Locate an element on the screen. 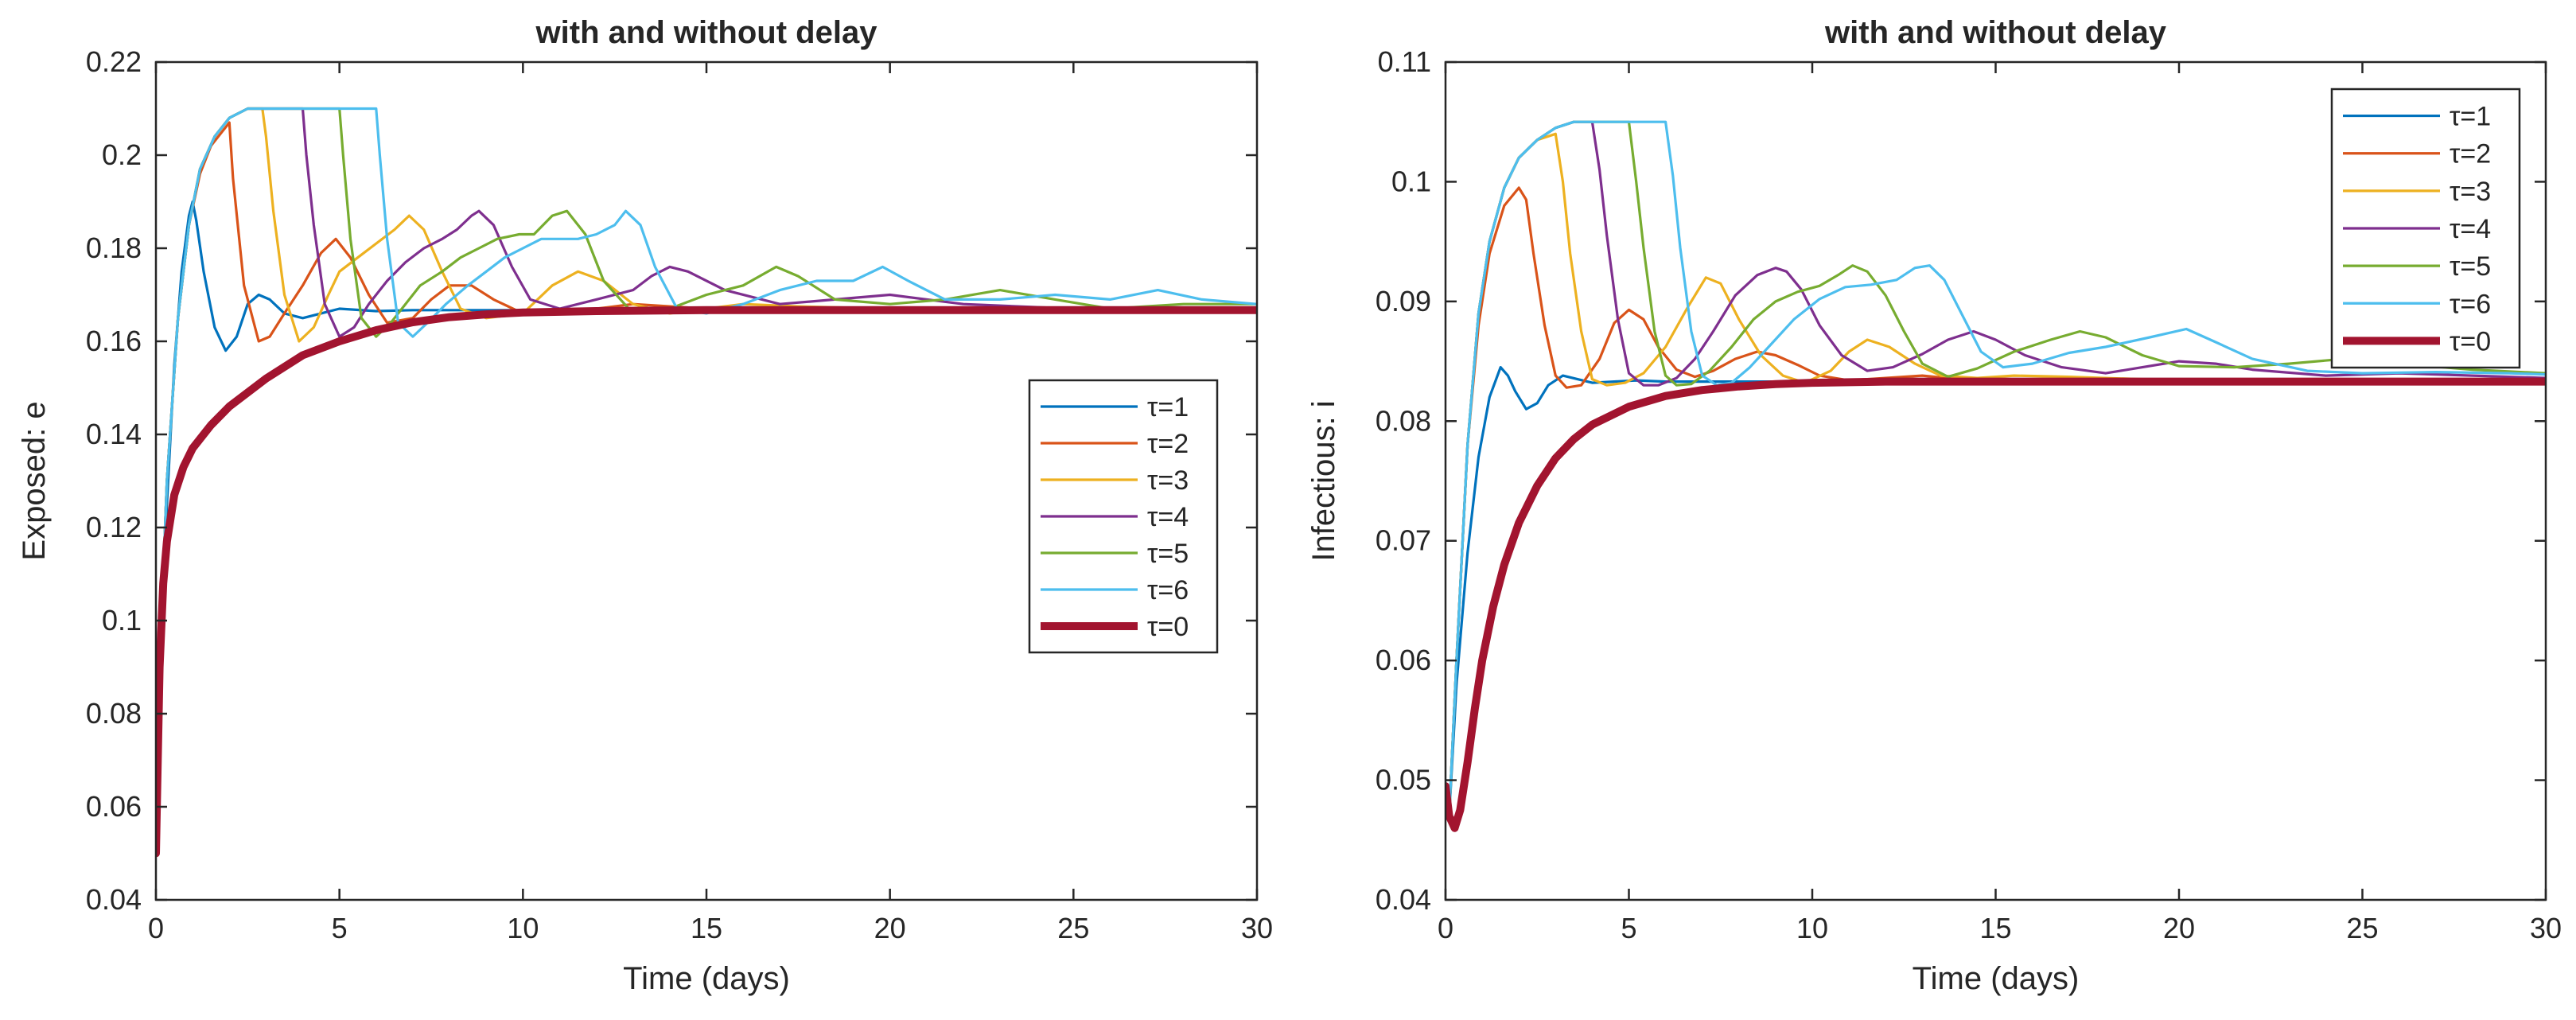 The image size is (2576, 1020). exposed-x-tick-label: 25 is located at coordinates (1073, 928).